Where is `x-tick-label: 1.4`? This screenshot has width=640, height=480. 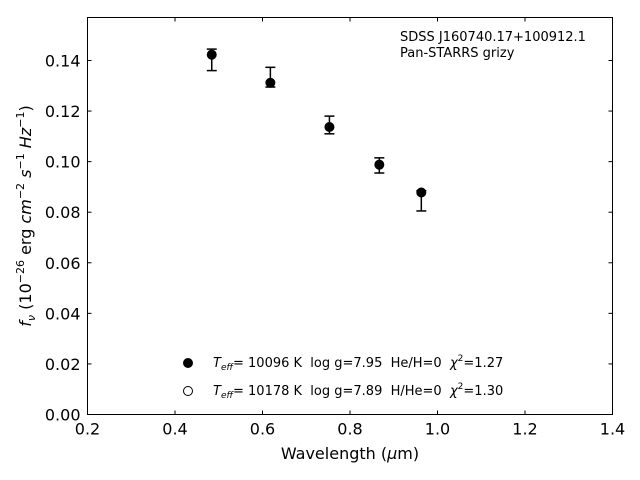 x-tick-label: 1.4 is located at coordinates (612, 429).